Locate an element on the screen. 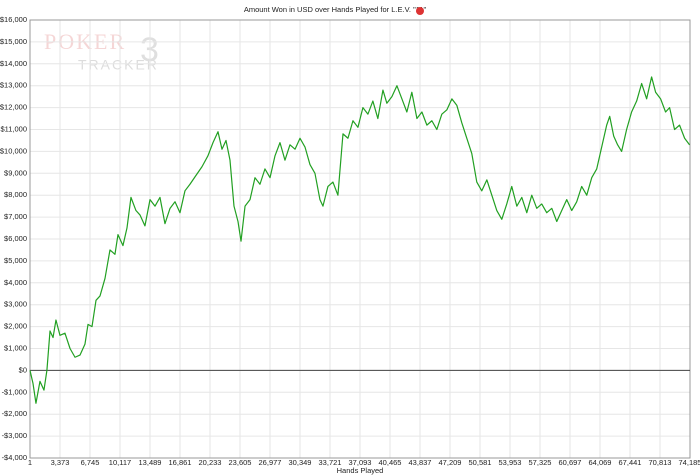  y-tick-label: $11,000 is located at coordinates (13, 128).